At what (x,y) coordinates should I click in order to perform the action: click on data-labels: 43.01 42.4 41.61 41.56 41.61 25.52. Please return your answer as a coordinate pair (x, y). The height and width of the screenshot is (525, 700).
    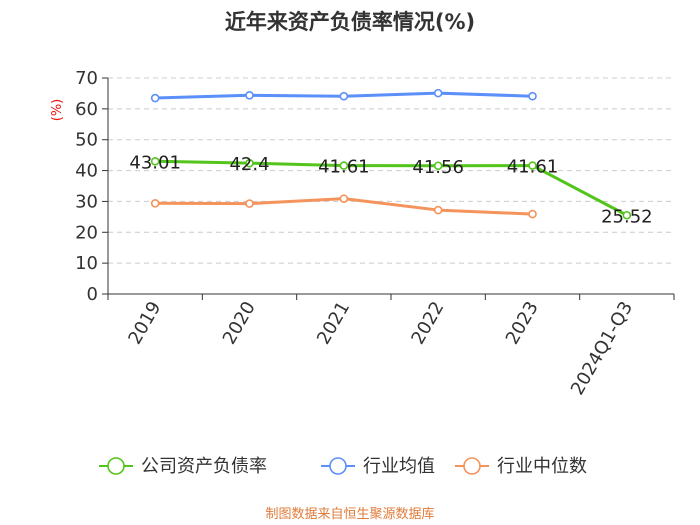
    Looking at the image, I should click on (390, 189).